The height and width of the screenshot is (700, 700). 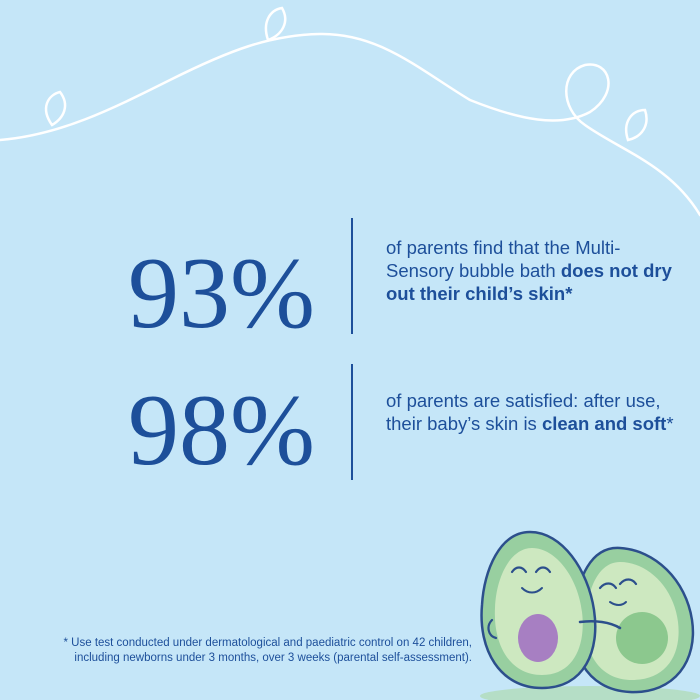 What do you see at coordinates (221, 293) in the screenshot?
I see `stat-1-percentage: 93%` at bounding box center [221, 293].